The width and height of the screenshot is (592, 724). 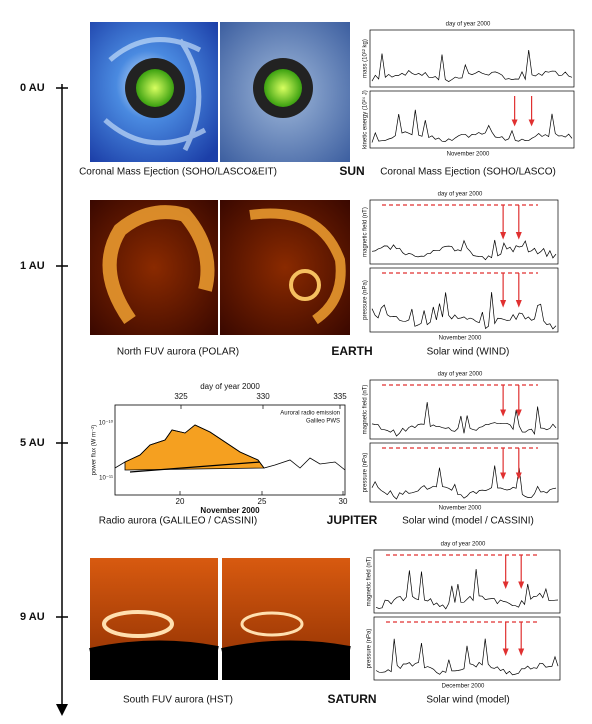 I want to click on right-caption: Solar wind (WIND), so click(x=468, y=352).